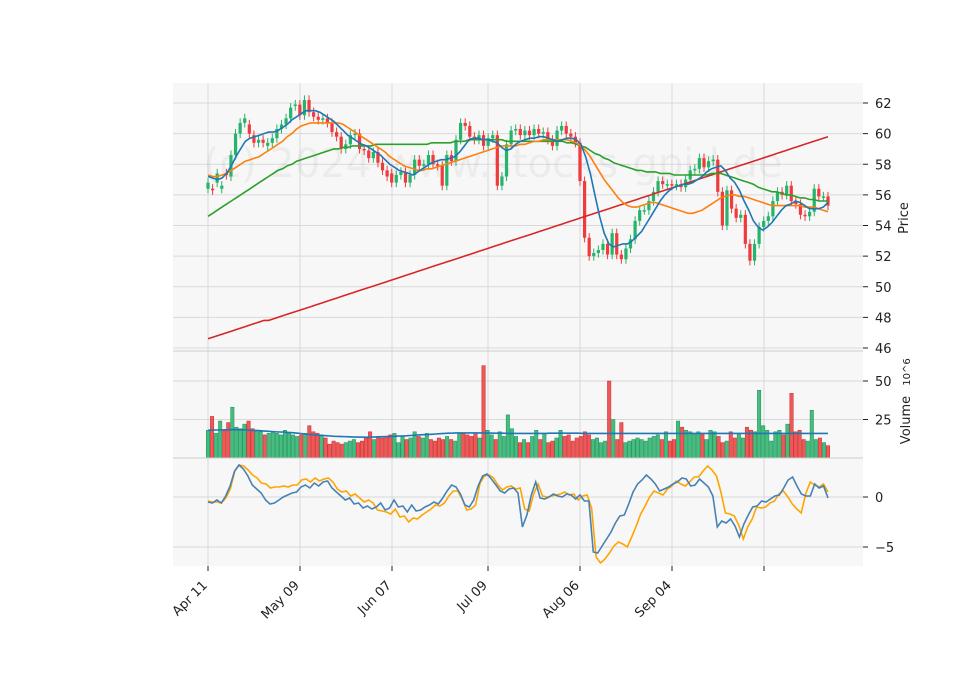 The image size is (960, 694). Describe the element at coordinates (518, 512) in the screenshot. I see `oscillator-panel-bg` at that location.